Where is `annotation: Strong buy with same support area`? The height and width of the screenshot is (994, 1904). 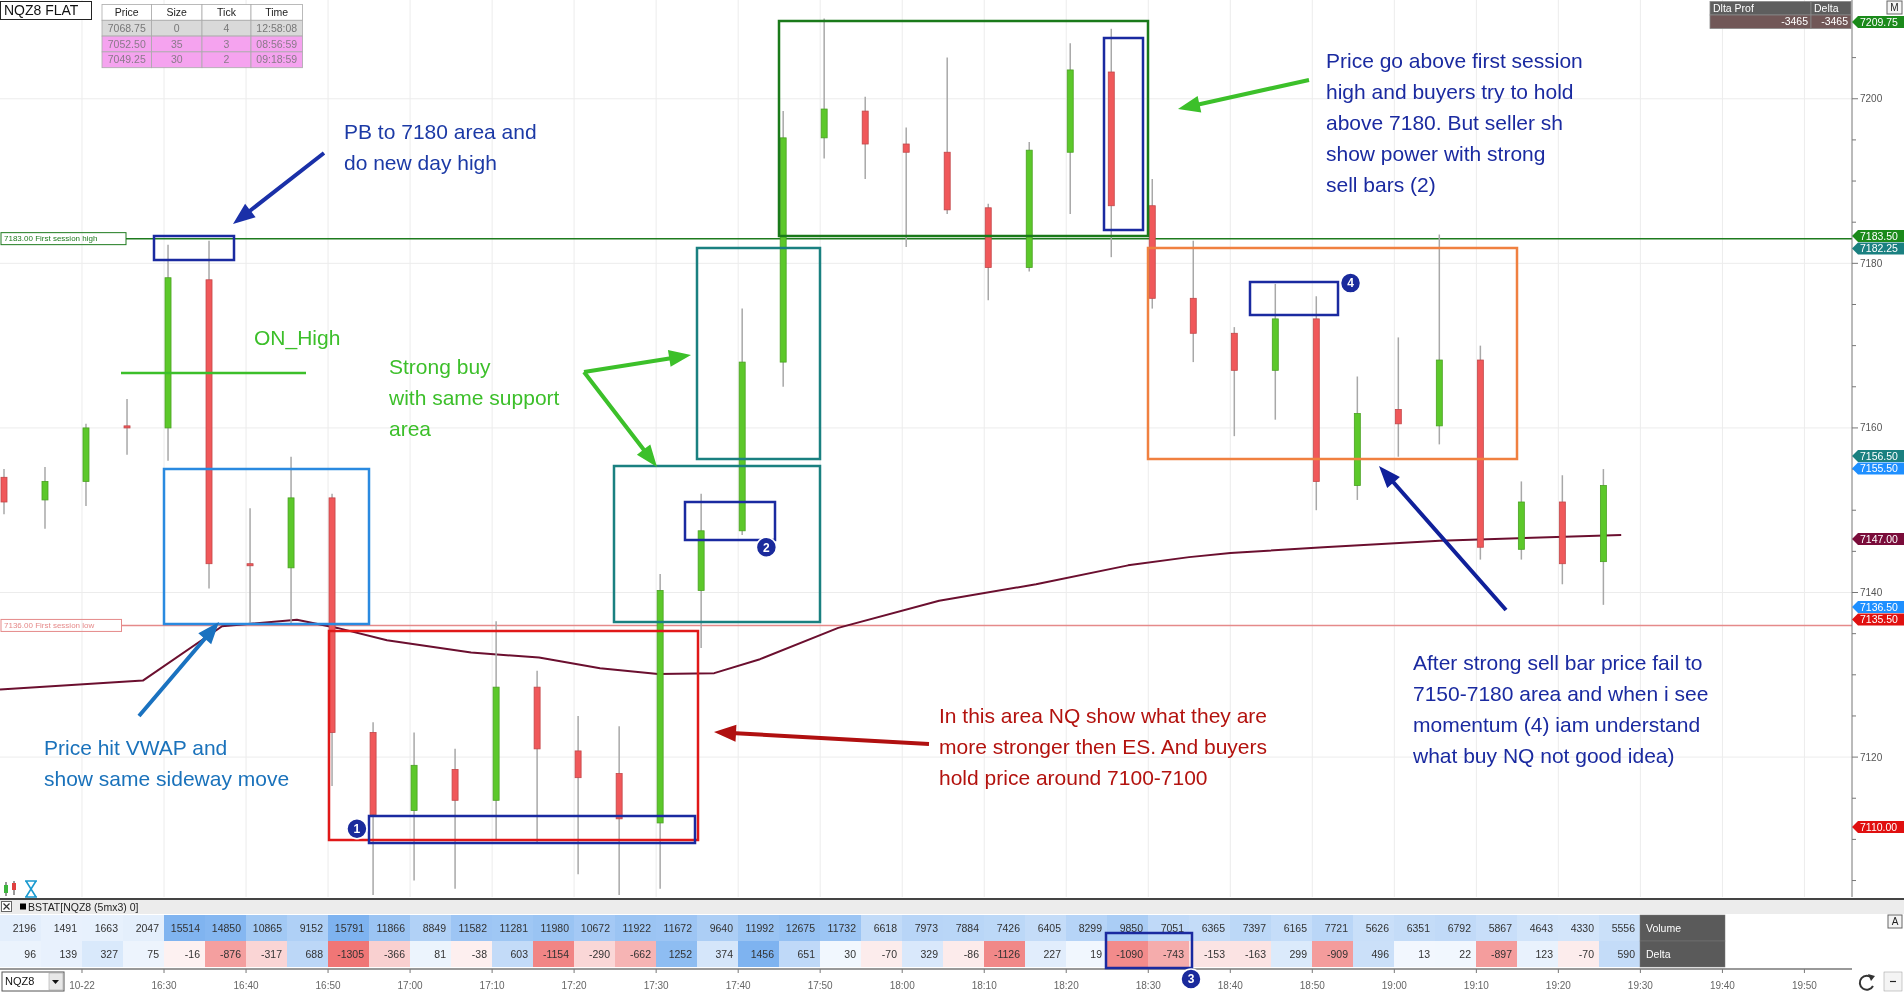
annotation: Strong buy with same support area is located at coordinates (474, 398).